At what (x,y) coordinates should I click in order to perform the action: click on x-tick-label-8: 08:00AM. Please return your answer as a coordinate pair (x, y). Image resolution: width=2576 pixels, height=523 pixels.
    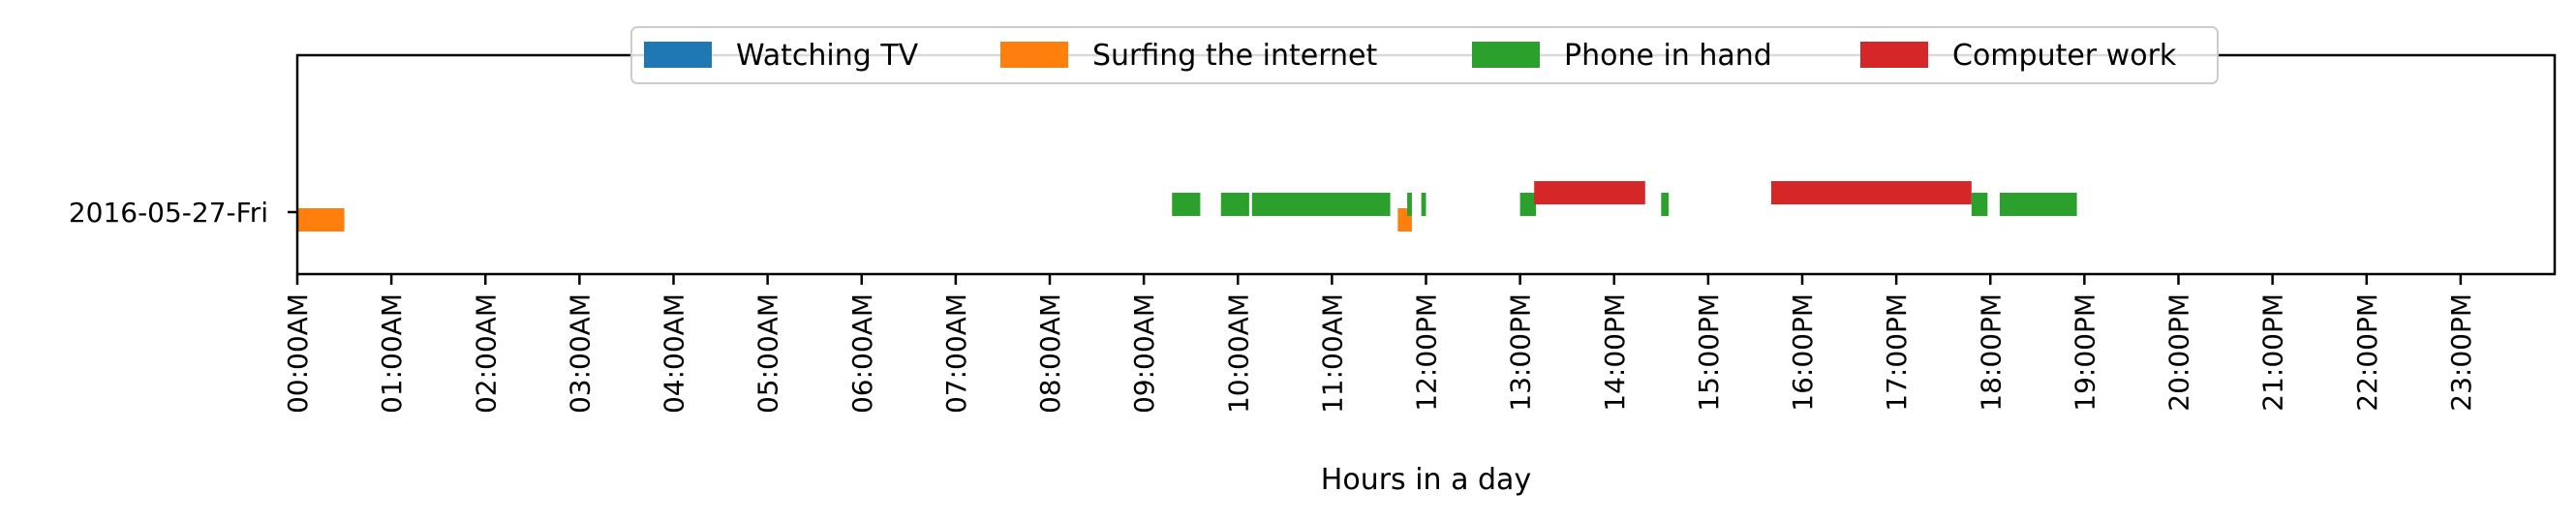
    Looking at the image, I should click on (1050, 353).